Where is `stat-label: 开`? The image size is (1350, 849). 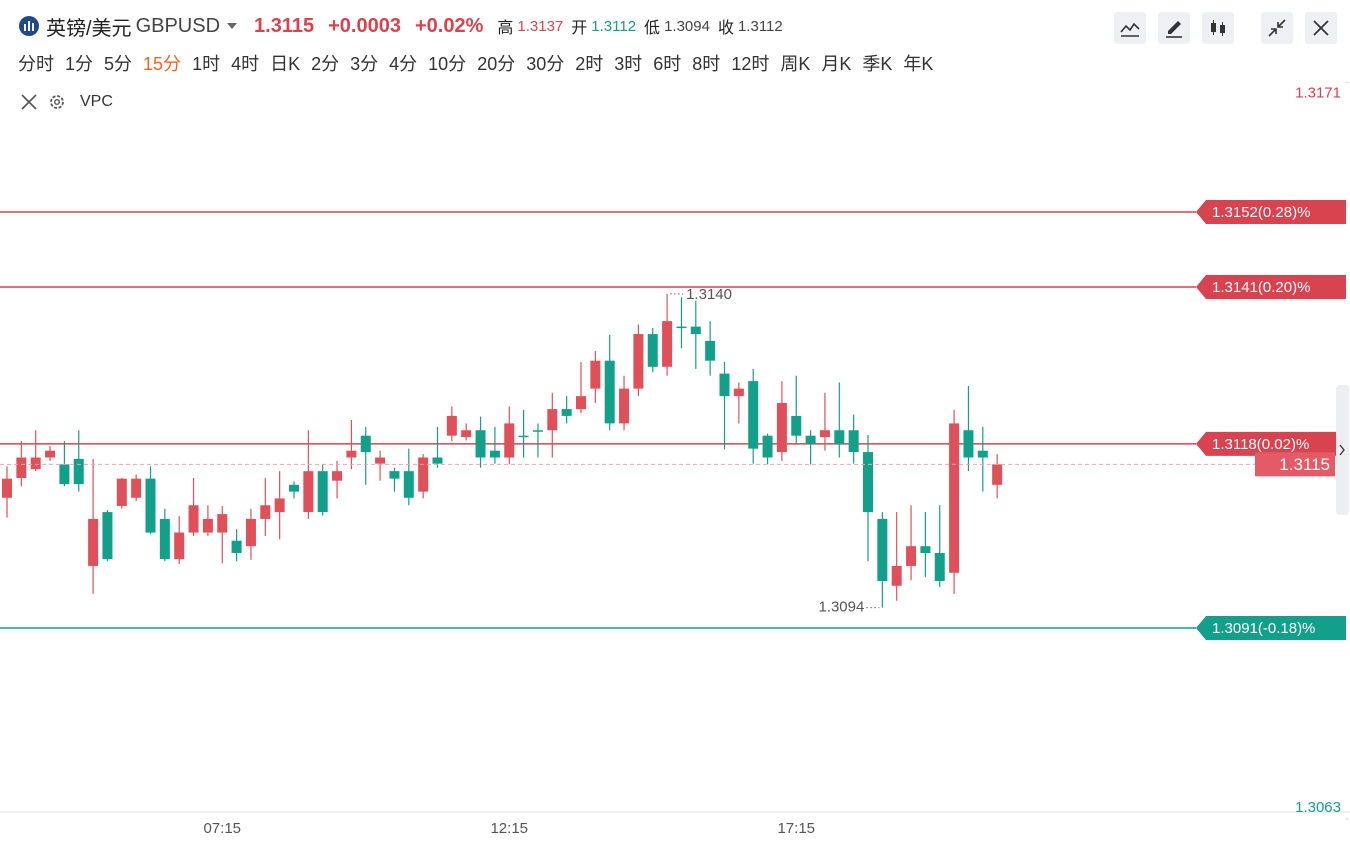
stat-label: 开 is located at coordinates (579, 28).